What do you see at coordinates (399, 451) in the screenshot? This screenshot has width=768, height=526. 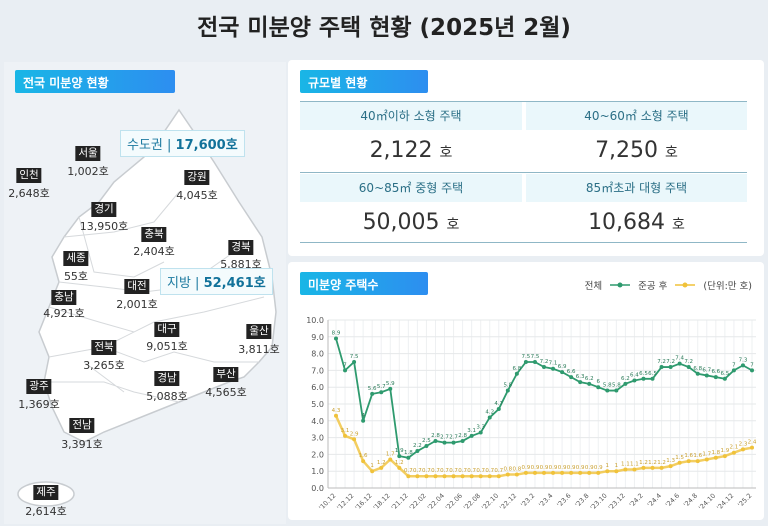 I see `data-label: 1.9` at bounding box center [399, 451].